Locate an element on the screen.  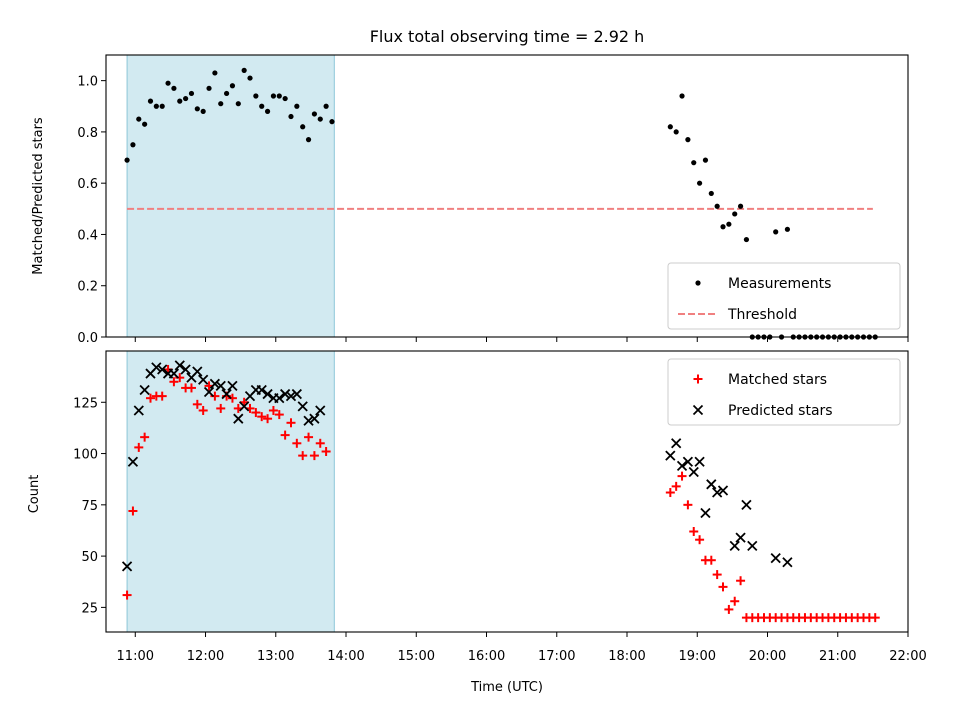
top-y-axis-label: Matched/Predicted stars is located at coordinates (38, 196).